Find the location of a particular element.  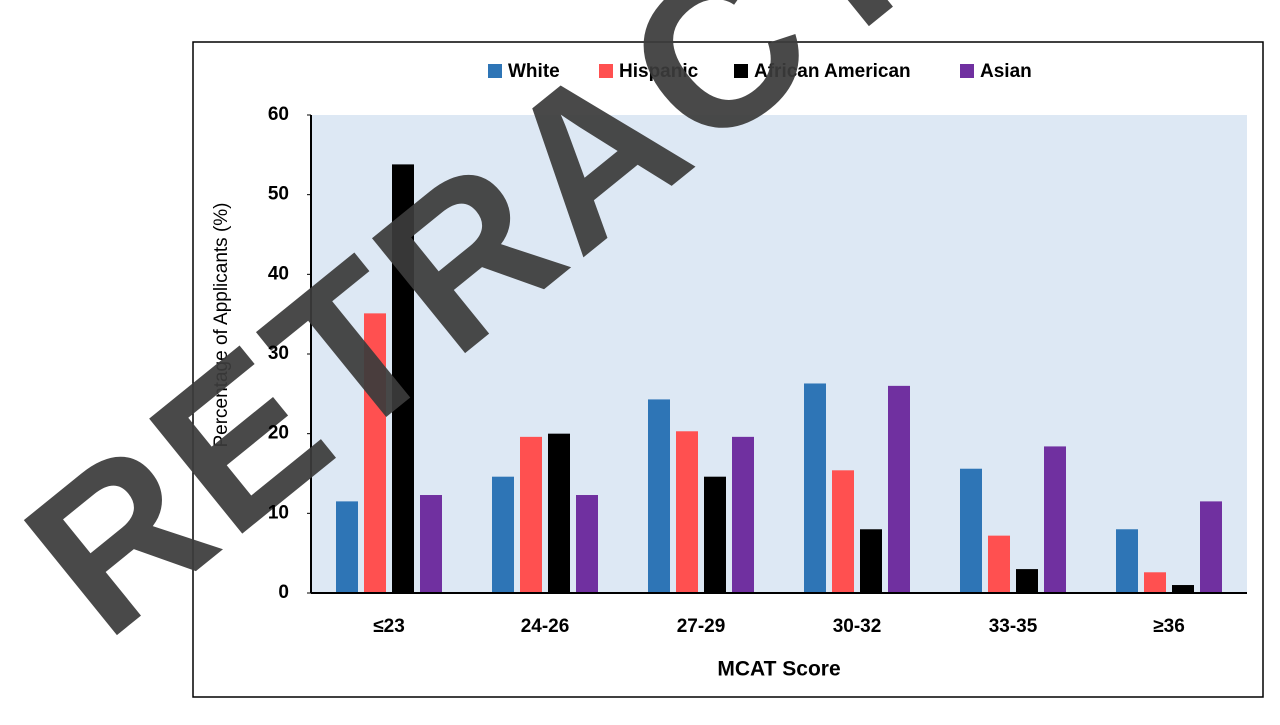

x-tick-label: 27-29 is located at coordinates (701, 626).